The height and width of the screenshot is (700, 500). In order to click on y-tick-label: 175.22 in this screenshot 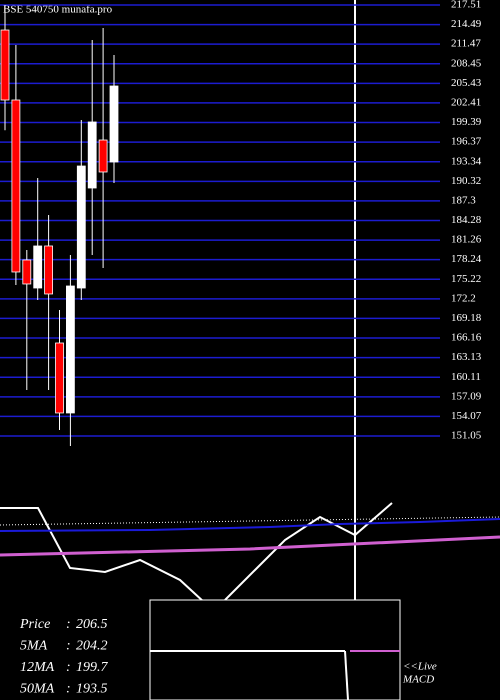, I will do `click(466, 279)`.